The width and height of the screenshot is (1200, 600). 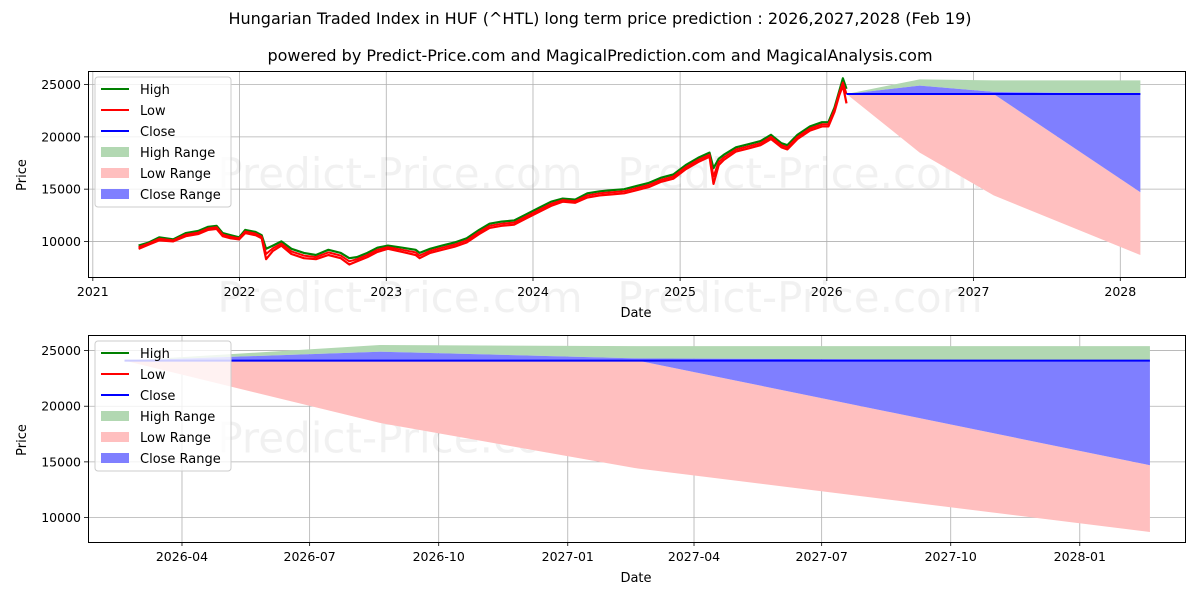 What do you see at coordinates (635, 578) in the screenshot?
I see `bottom-x-axis-label: Date` at bounding box center [635, 578].